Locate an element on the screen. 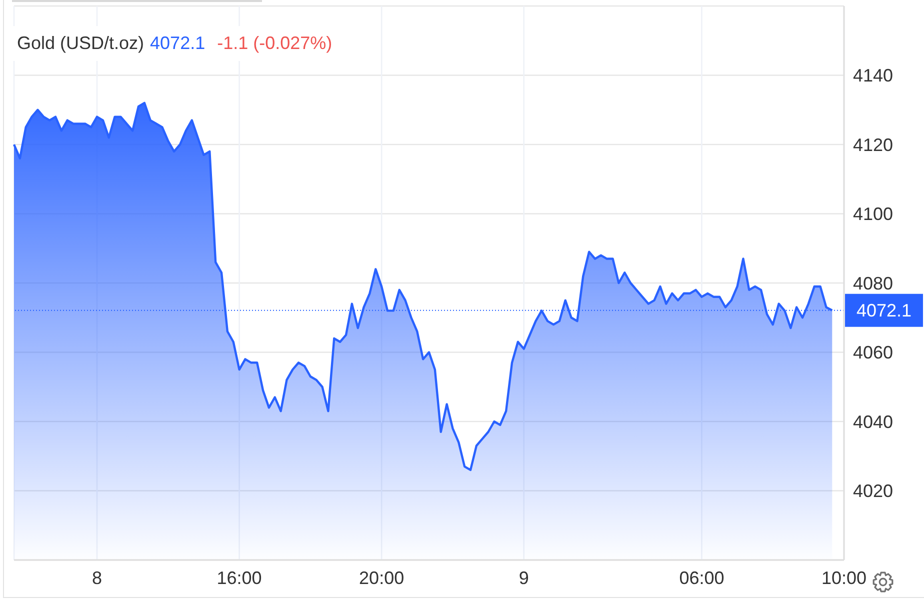  text: Gold (USD/t.oz) is located at coordinates (80, 43).